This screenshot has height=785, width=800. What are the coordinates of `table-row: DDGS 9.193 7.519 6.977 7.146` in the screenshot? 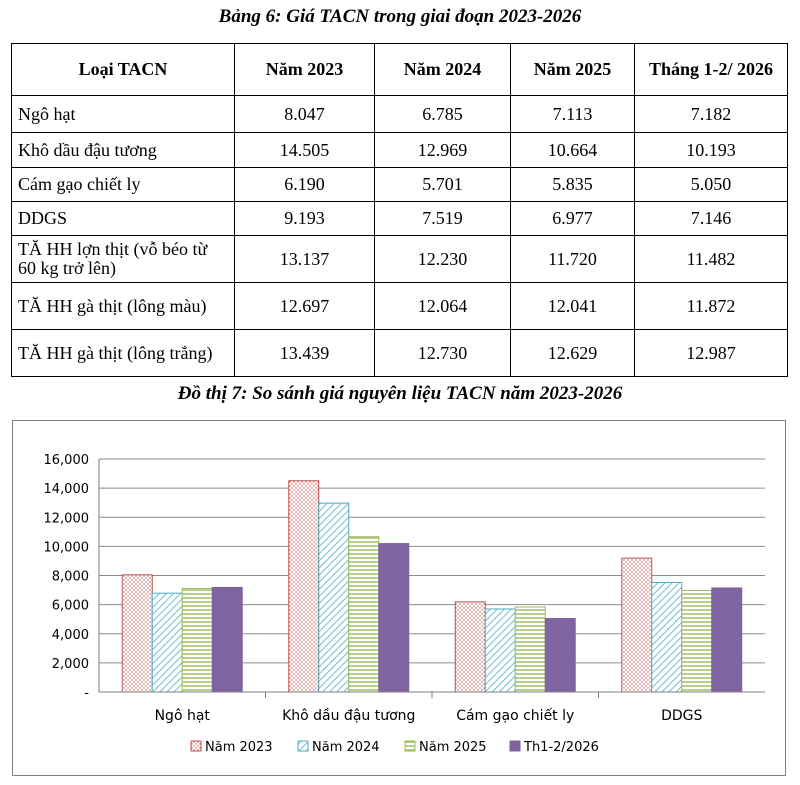 It's located at (399, 218).